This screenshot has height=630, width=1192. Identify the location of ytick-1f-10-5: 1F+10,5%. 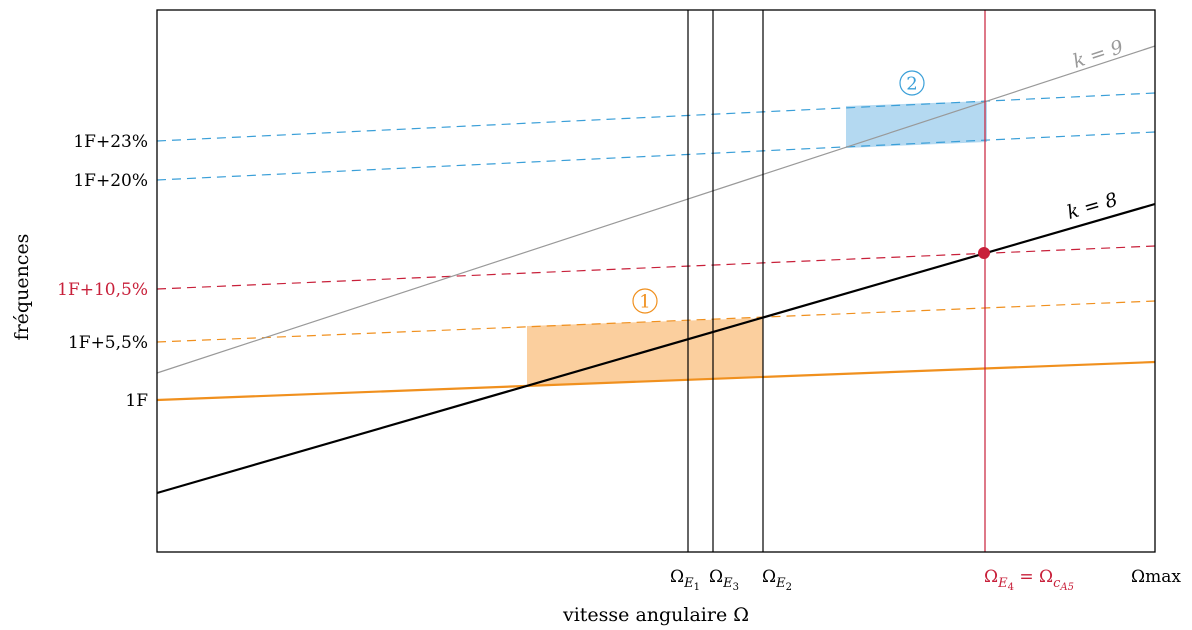
(102, 290).